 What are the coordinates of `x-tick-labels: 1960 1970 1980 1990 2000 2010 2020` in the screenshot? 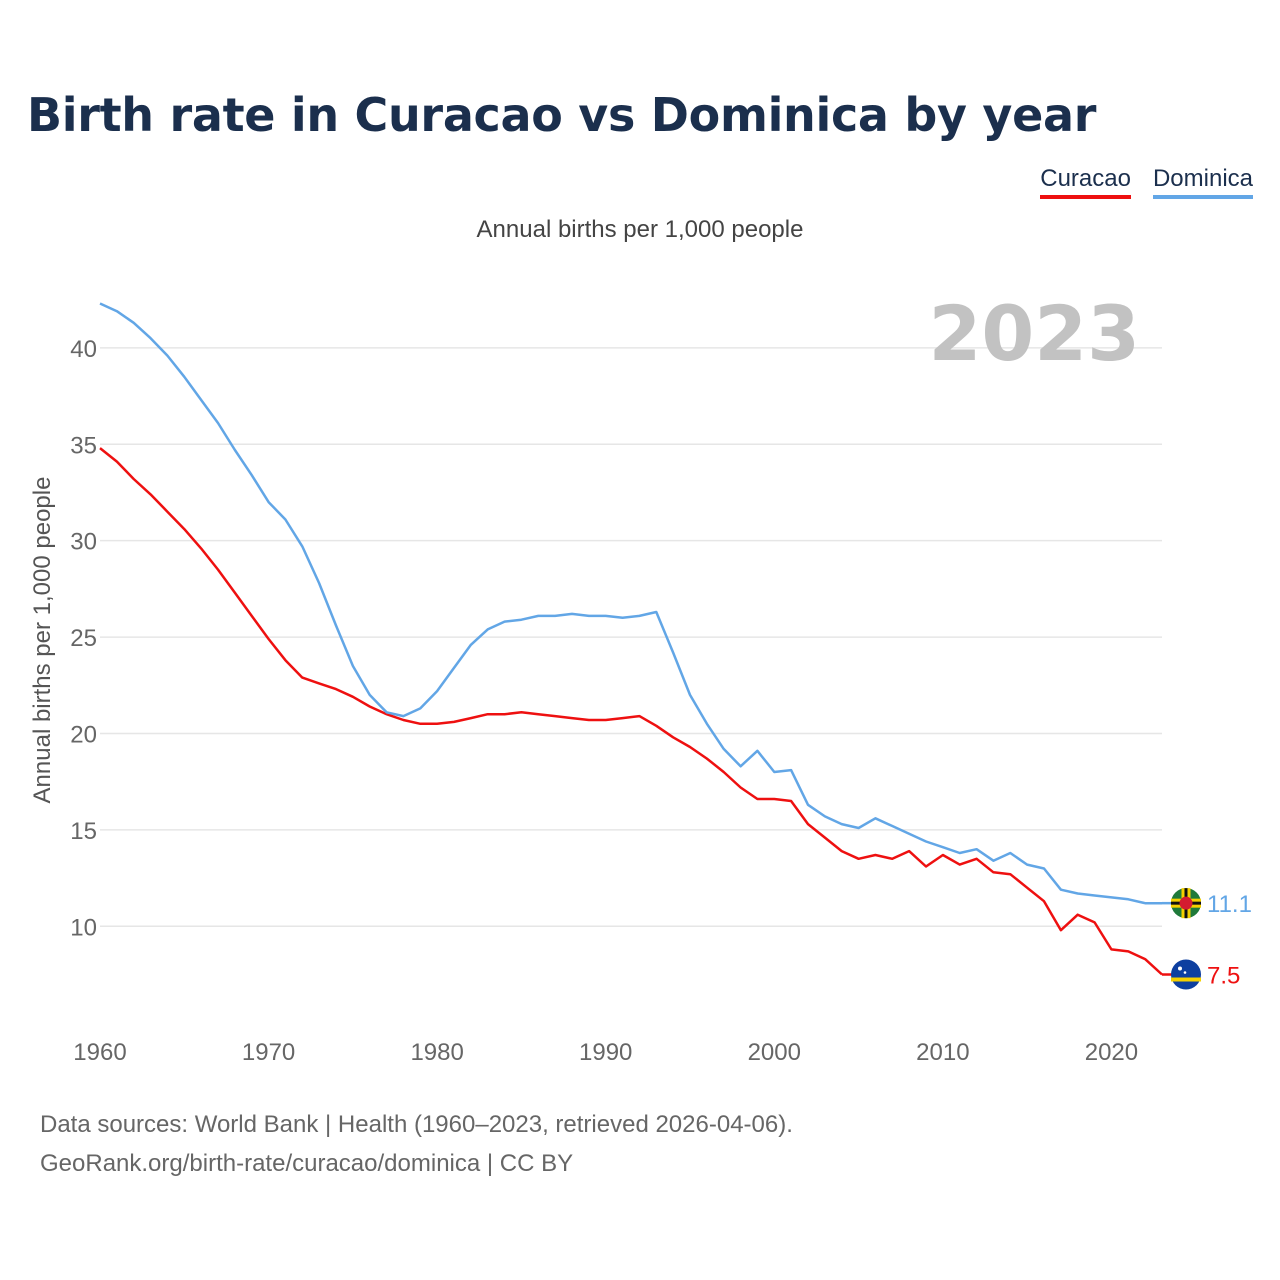 It's located at (605, 1052).